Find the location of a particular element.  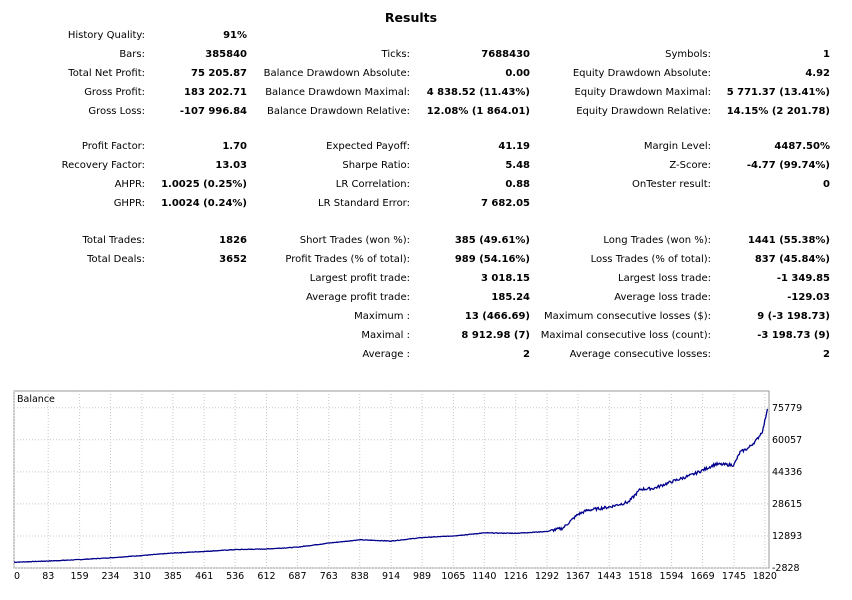

x-tick-label: 234 is located at coordinates (110, 576).